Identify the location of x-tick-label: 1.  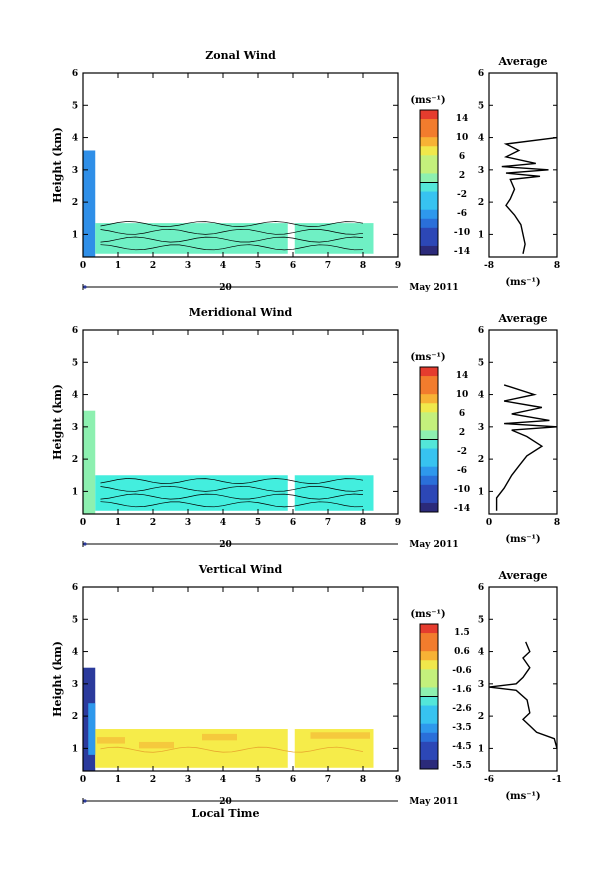
(118, 523).